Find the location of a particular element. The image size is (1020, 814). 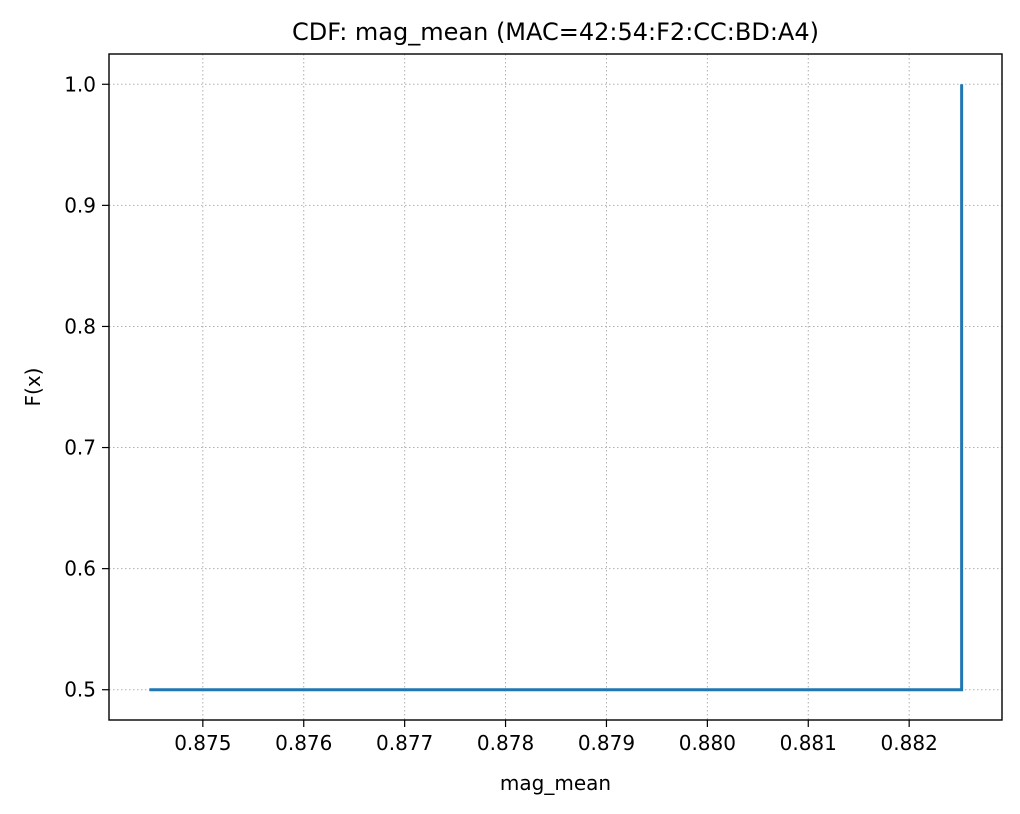

x-tick-label: 0.876 is located at coordinates (303, 743).